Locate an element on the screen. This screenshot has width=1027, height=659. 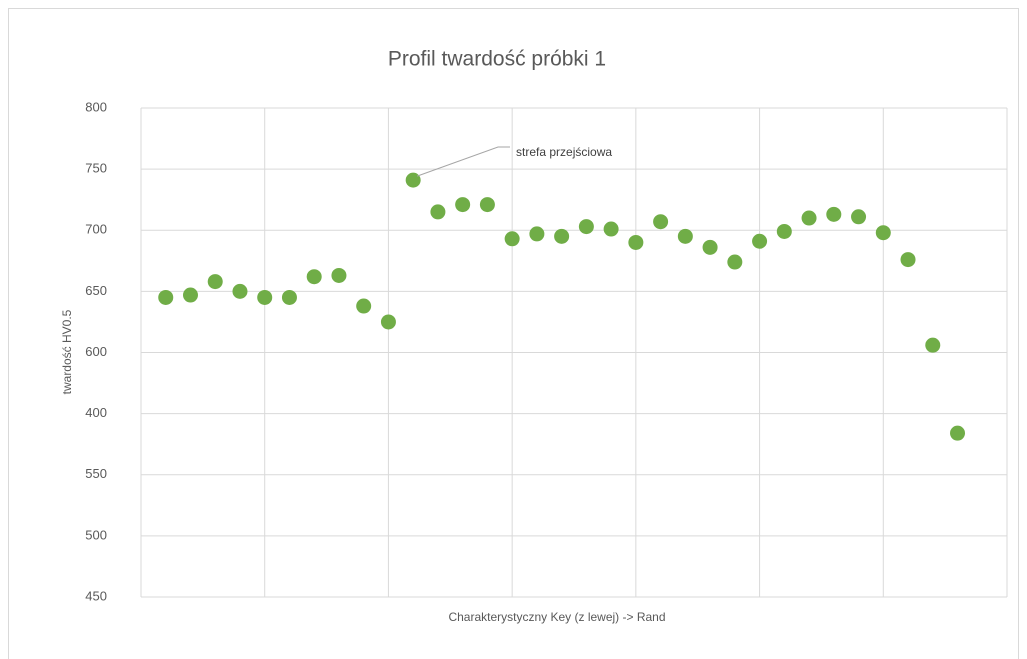
chart-title: Profil twardość próbki 1 is located at coordinates (497, 59).